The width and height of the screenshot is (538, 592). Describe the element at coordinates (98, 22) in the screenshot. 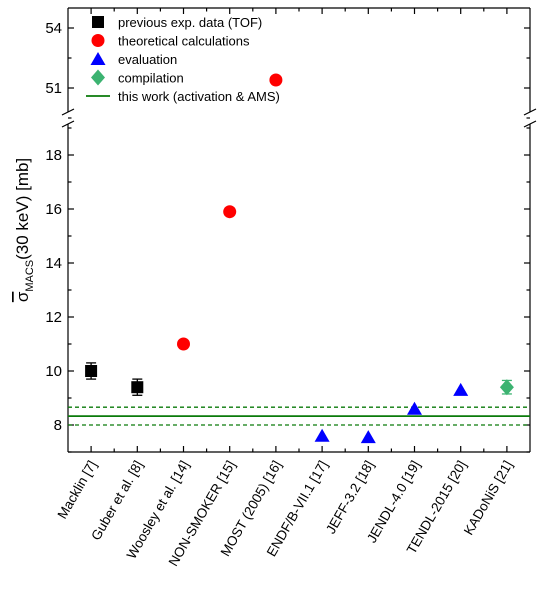

I see `legend-marker-square` at that location.